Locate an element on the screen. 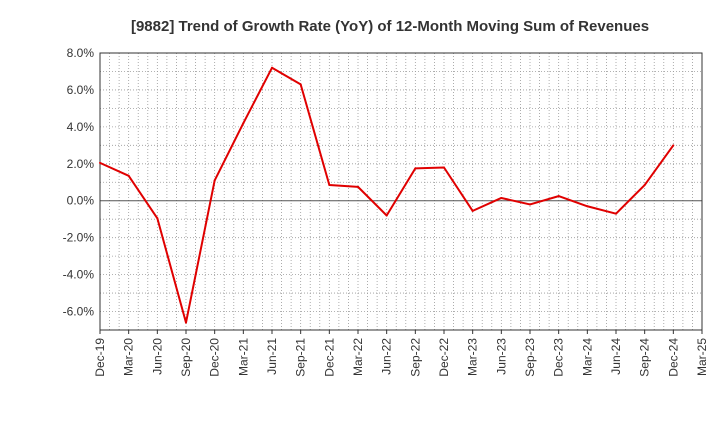 Image resolution: width=720 pixels, height=440 pixels. x-tick-label: Sep-24 is located at coordinates (645, 357).